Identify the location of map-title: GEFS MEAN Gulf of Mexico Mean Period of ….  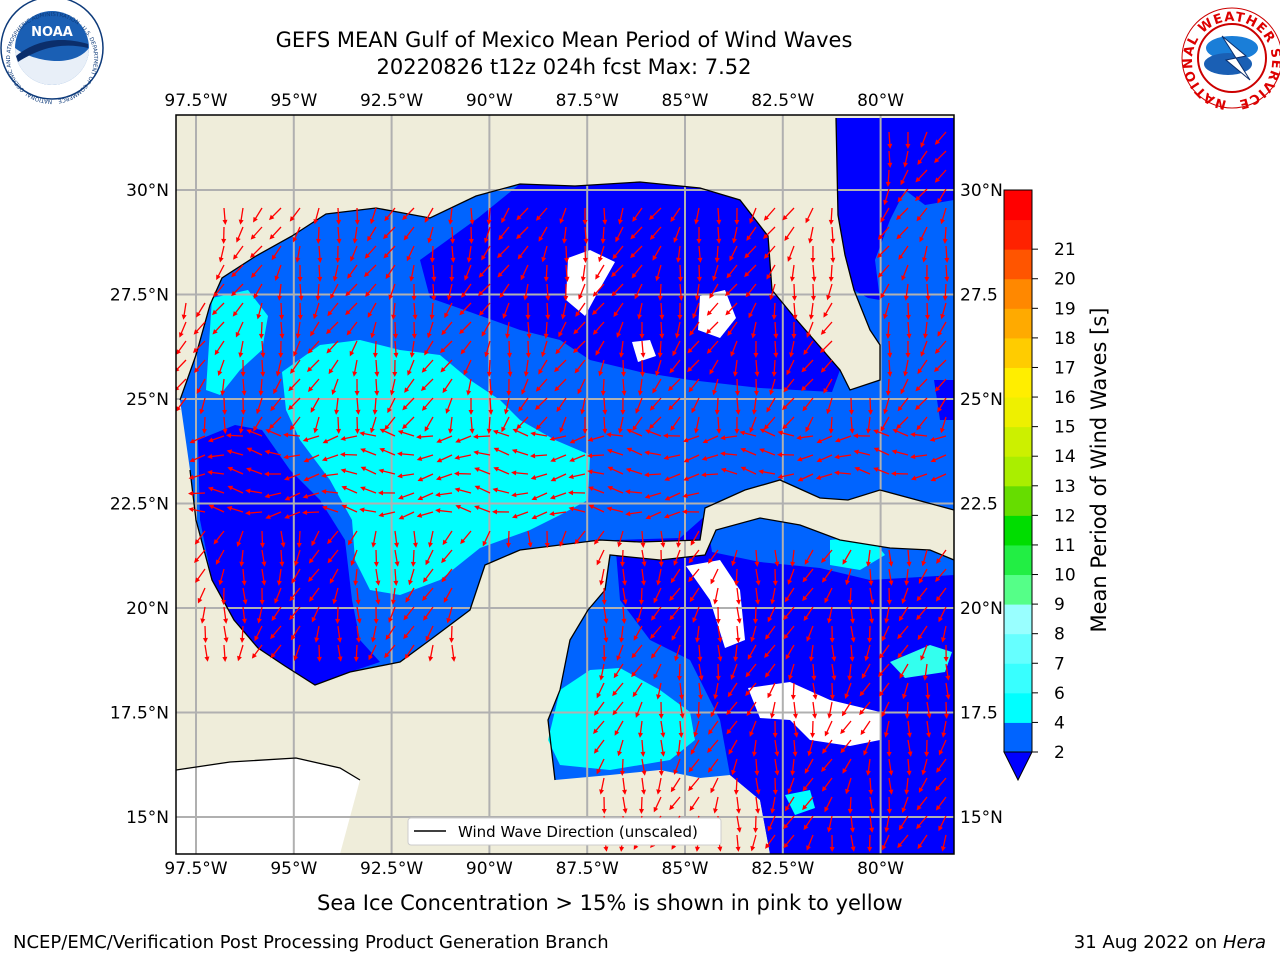
(564, 40).